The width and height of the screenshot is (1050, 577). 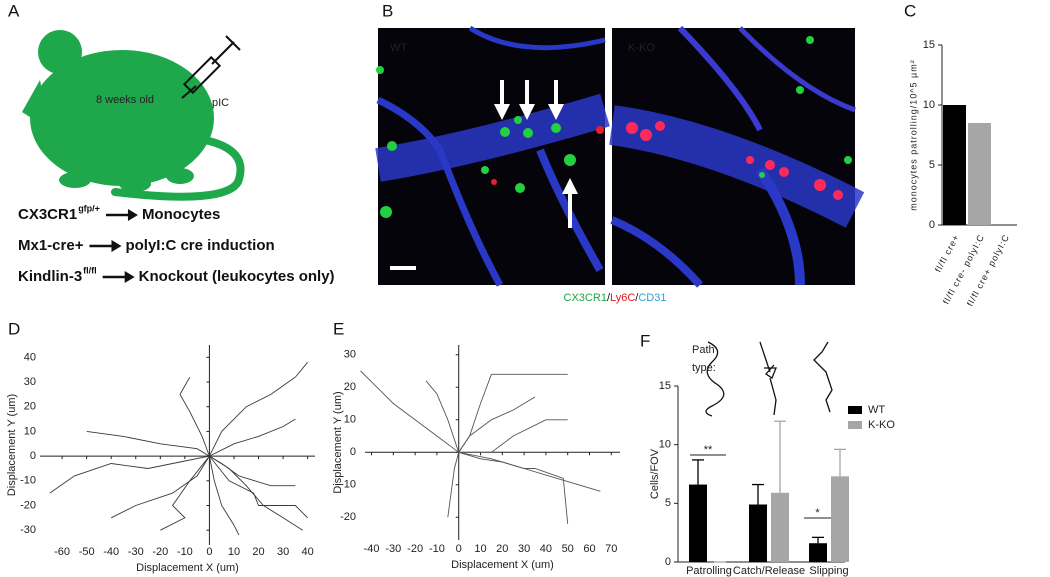 What do you see at coordinates (211, 67) in the screenshot?
I see `syringe` at bounding box center [211, 67].